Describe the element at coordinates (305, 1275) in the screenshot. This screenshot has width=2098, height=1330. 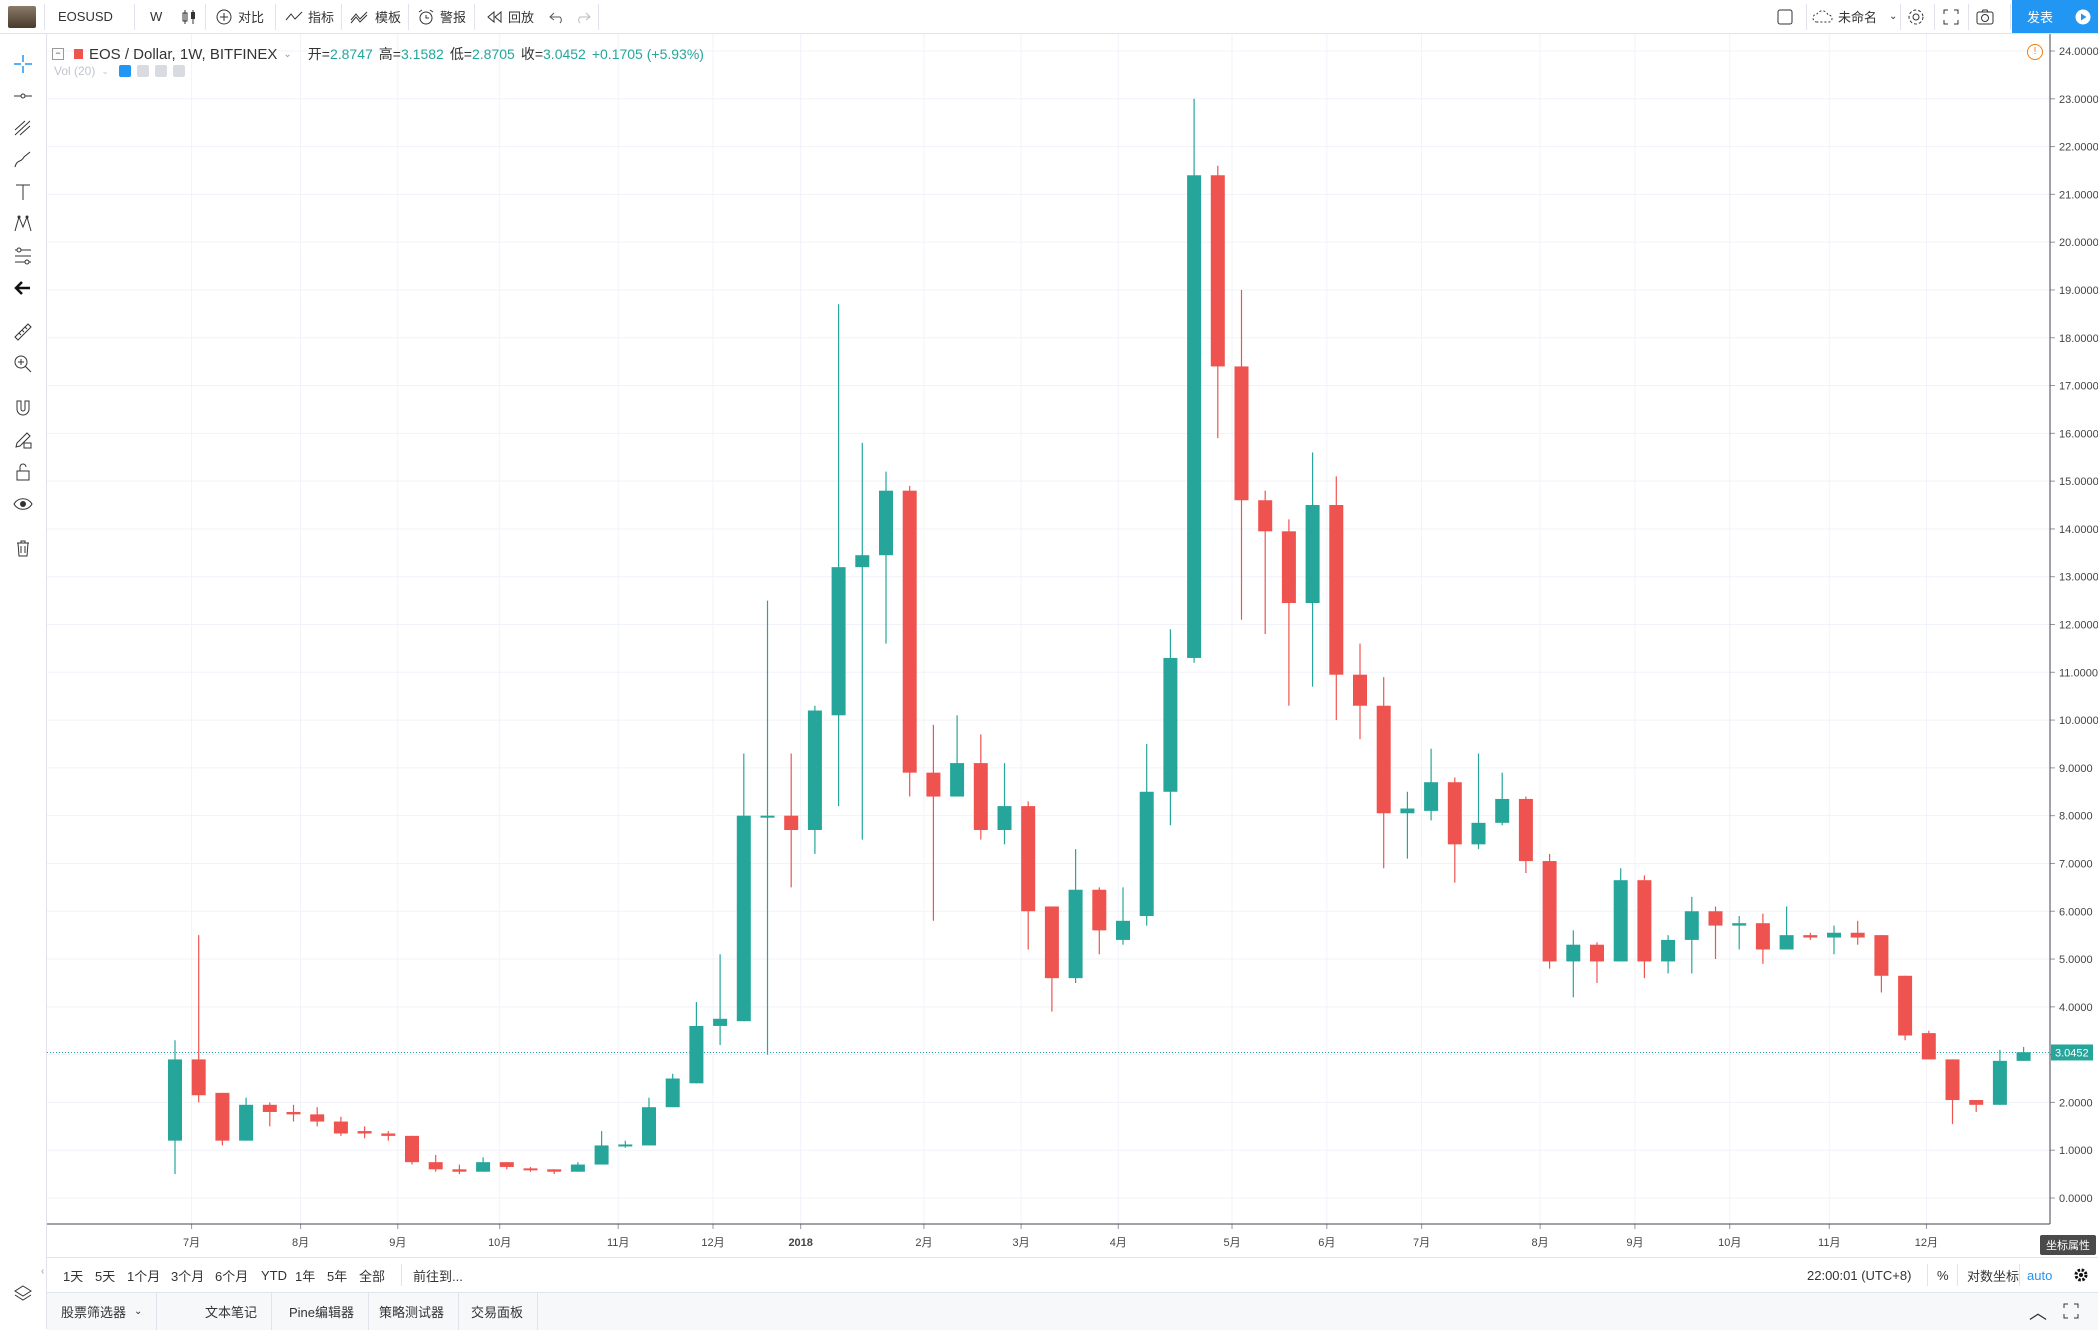
I see `range-button-1y: 1年` at that location.